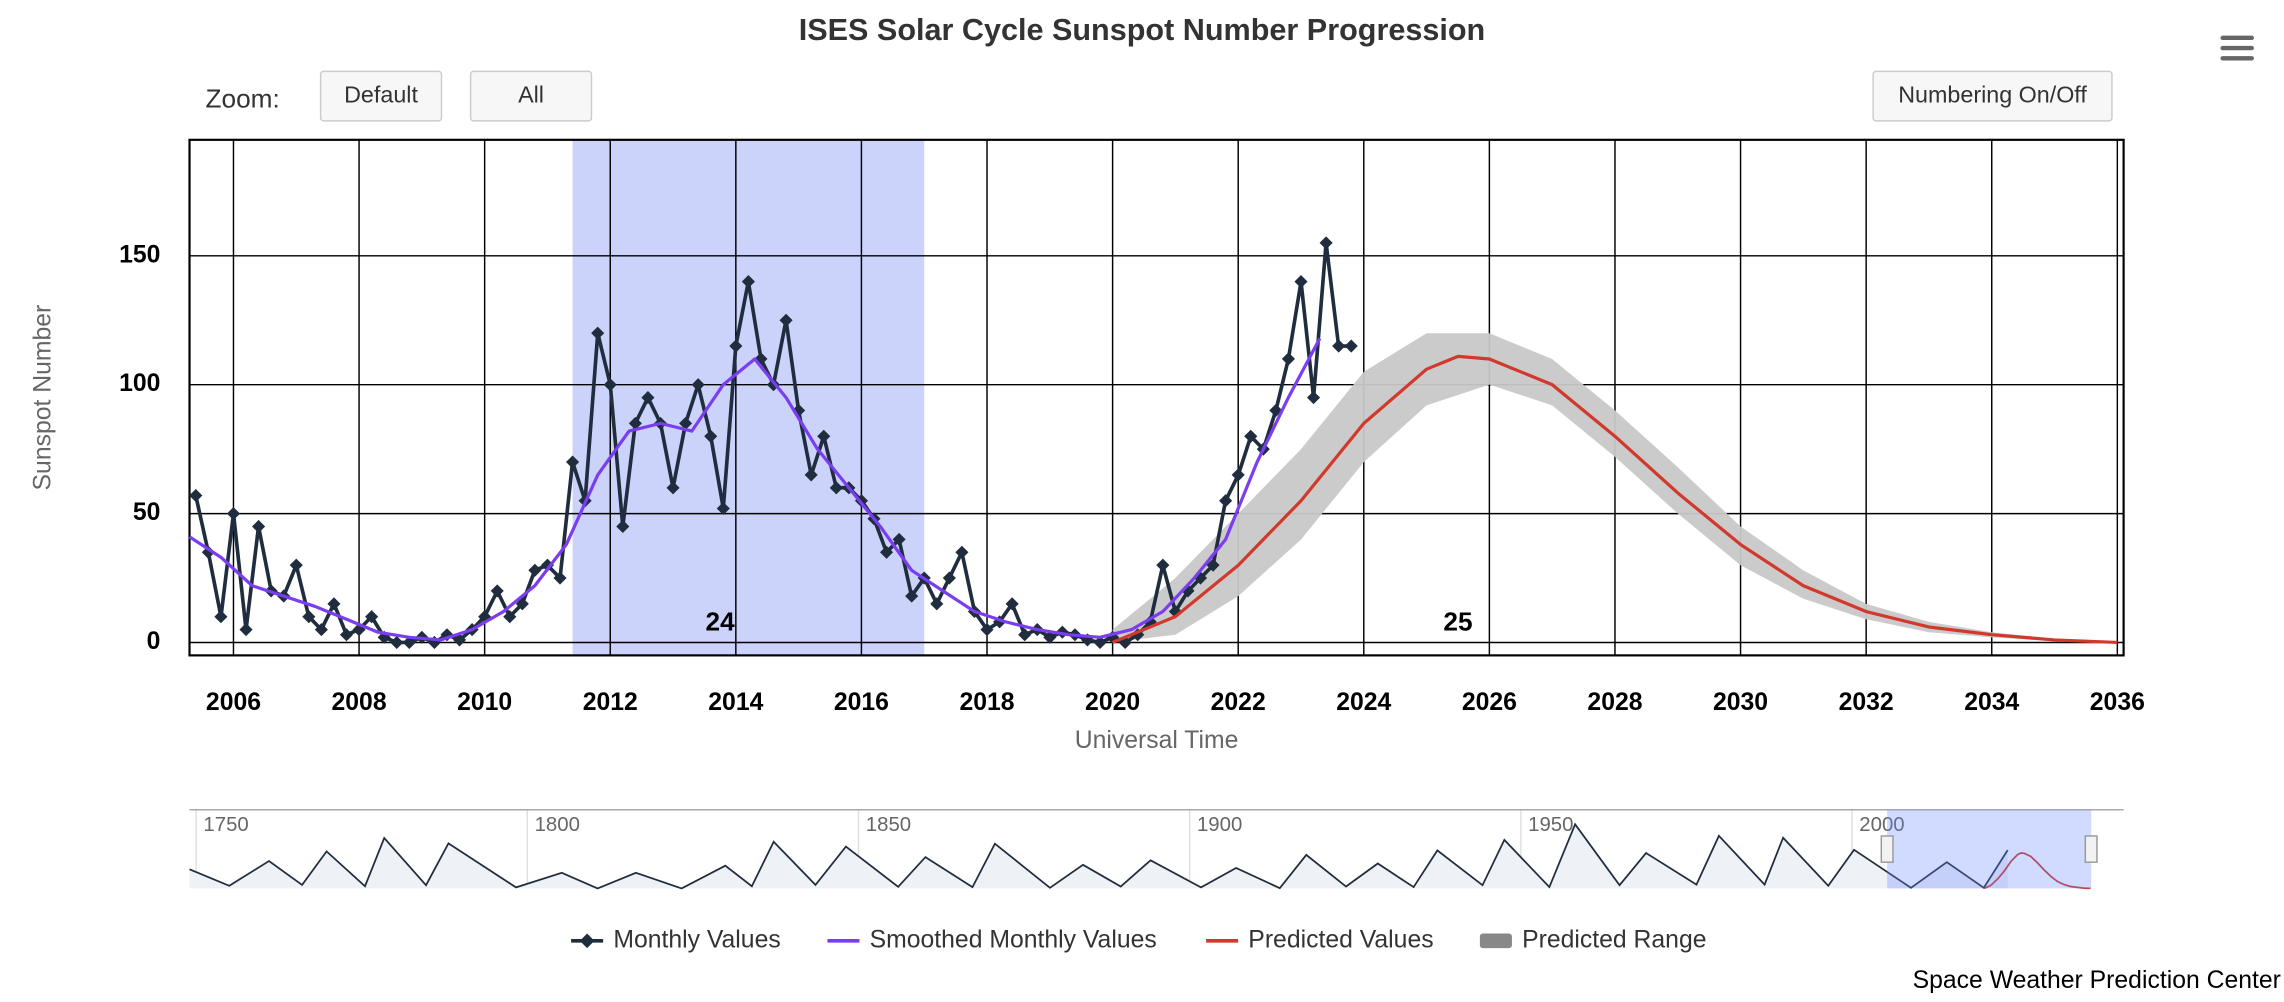 The image size is (2284, 1002). Describe the element at coordinates (225, 825) in the screenshot. I see `navigator-tick-label: 1750` at that location.